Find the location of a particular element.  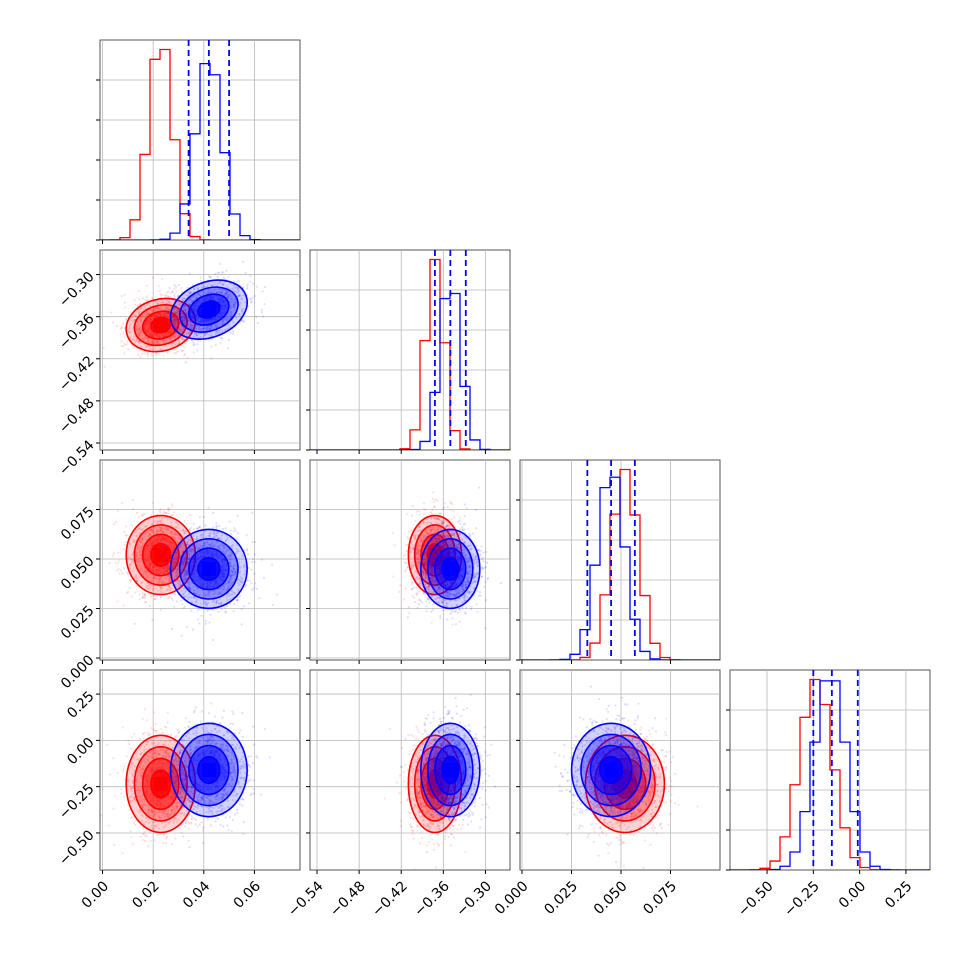

y-tick-label: 0.025 is located at coordinates (78, 623).